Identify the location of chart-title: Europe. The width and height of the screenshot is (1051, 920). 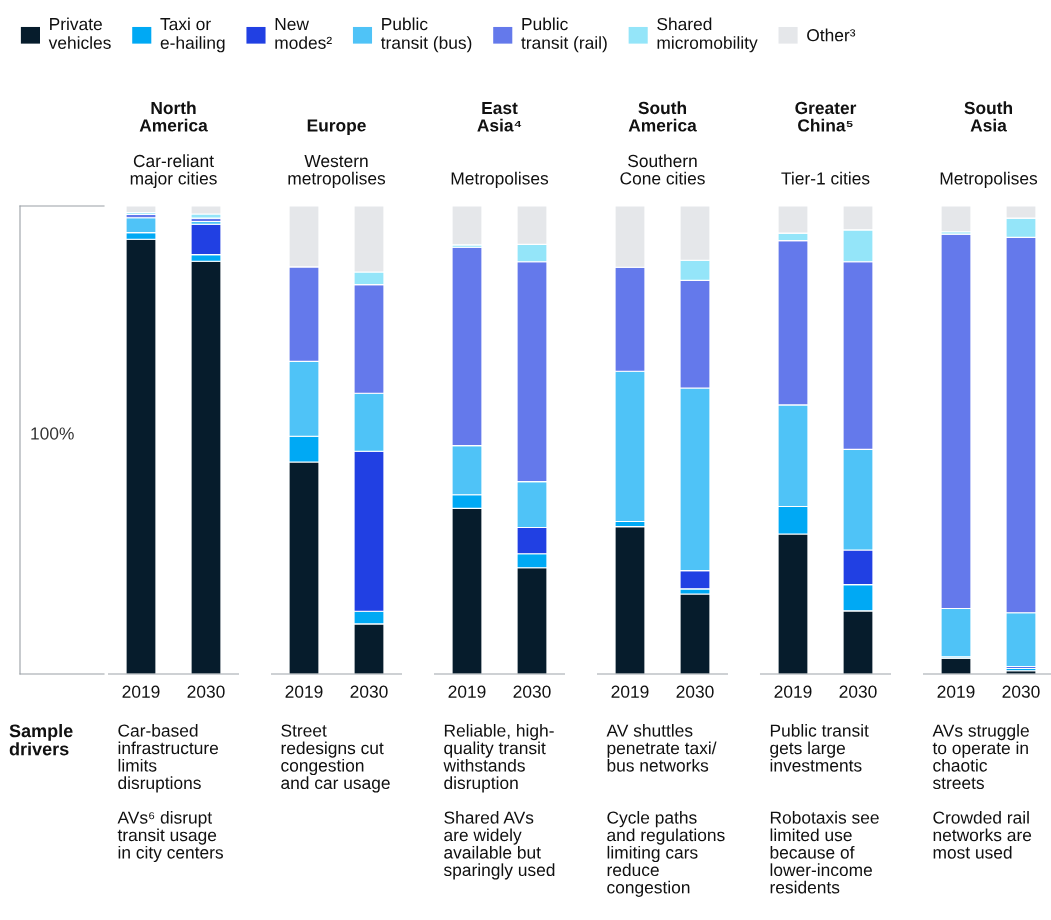
(336, 127).